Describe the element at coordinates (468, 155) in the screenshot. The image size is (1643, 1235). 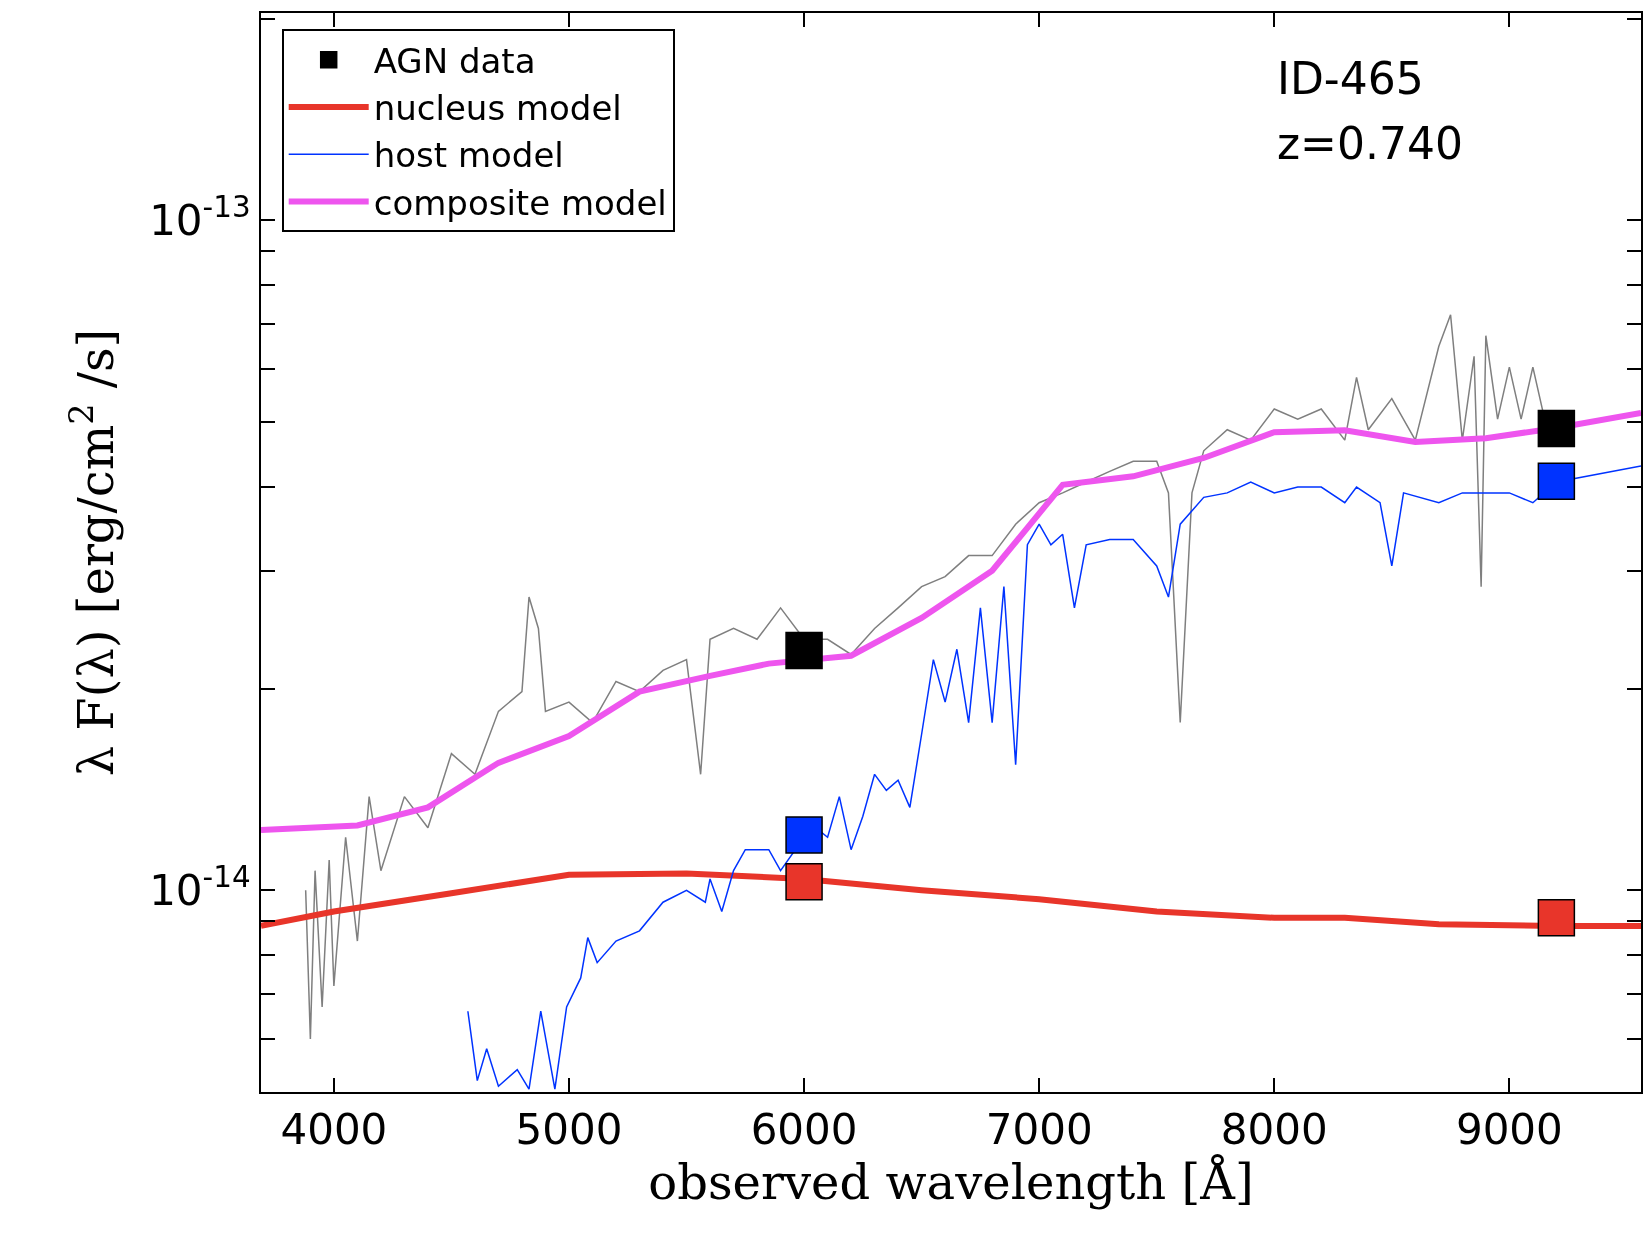
I see `legend-label: host model` at that location.